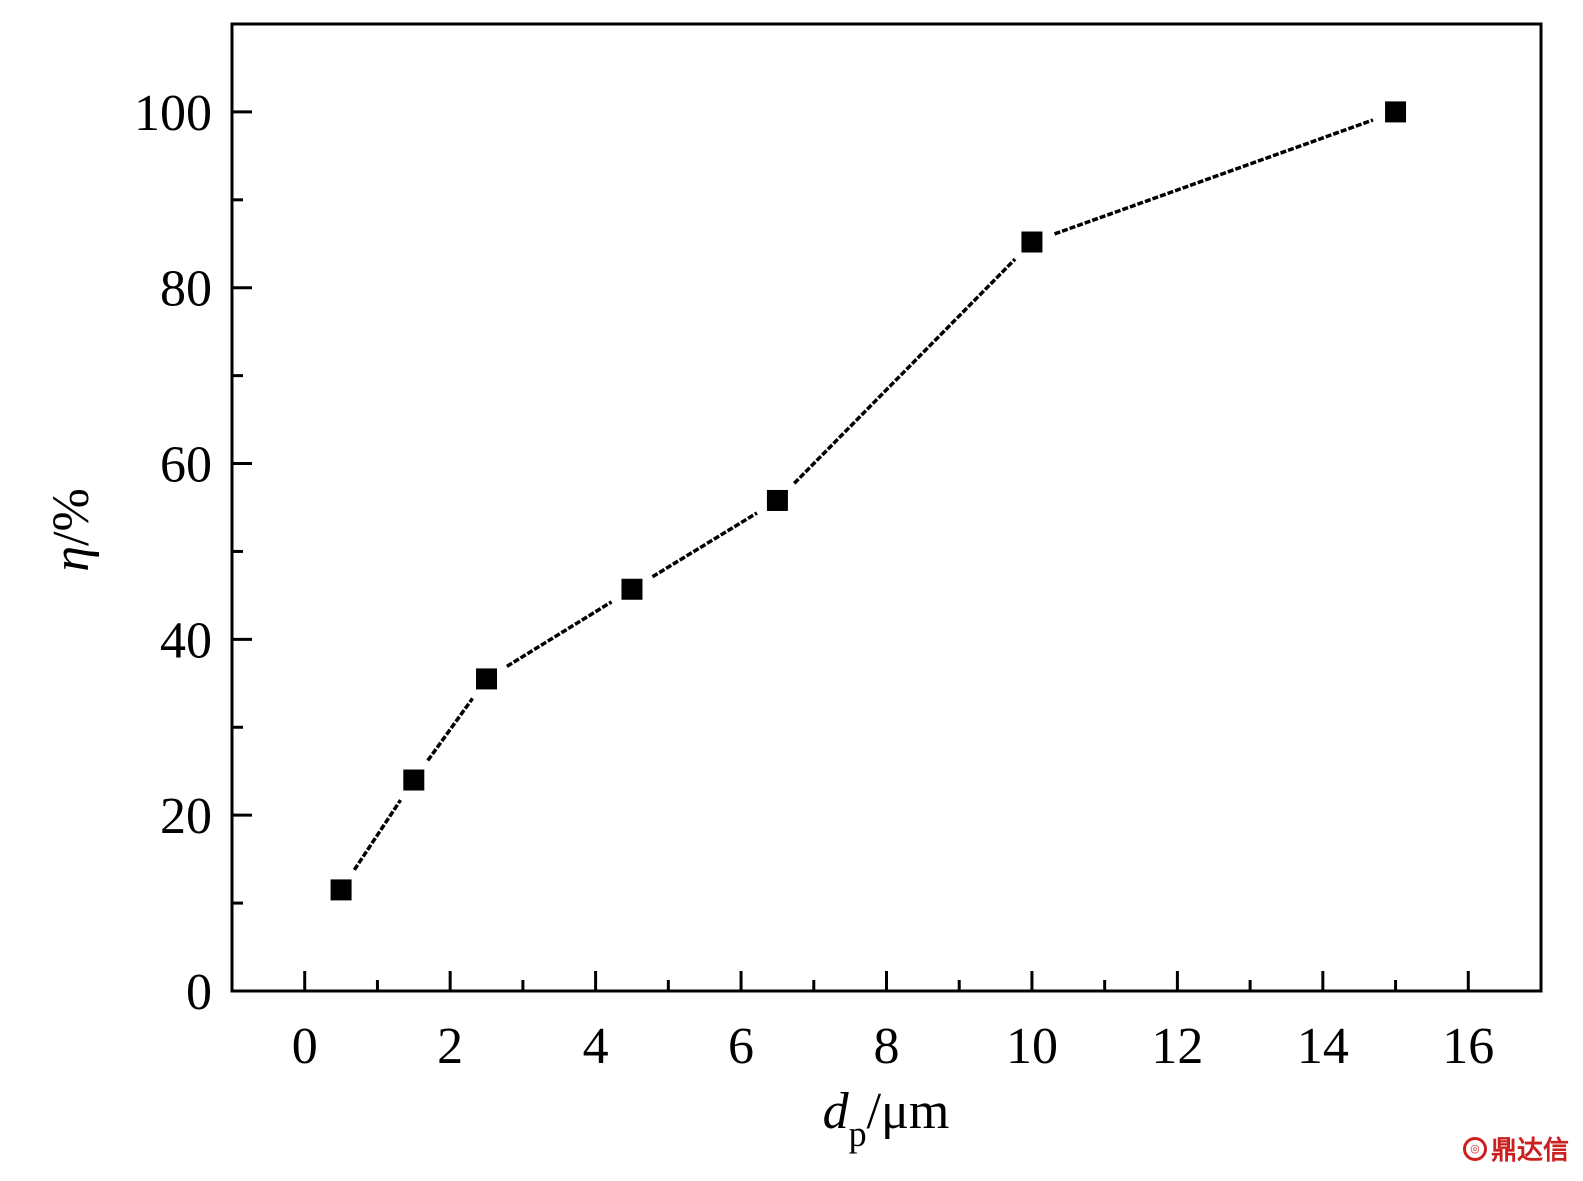 The image size is (1583, 1181). I want to click on y-tick-label: 80, so click(186, 289).